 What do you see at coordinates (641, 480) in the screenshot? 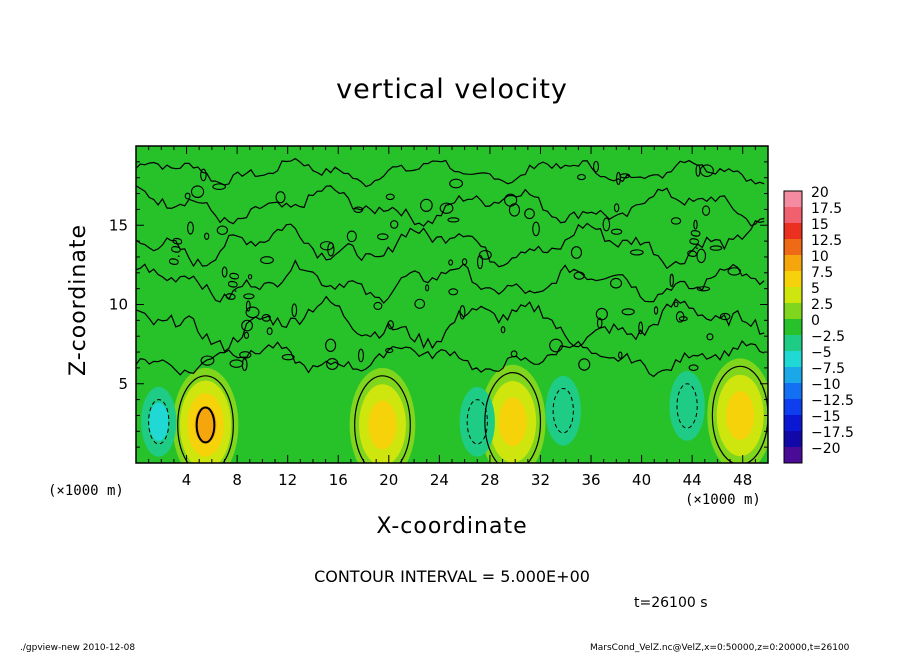
I see `x-tick-label: 40` at bounding box center [641, 480].